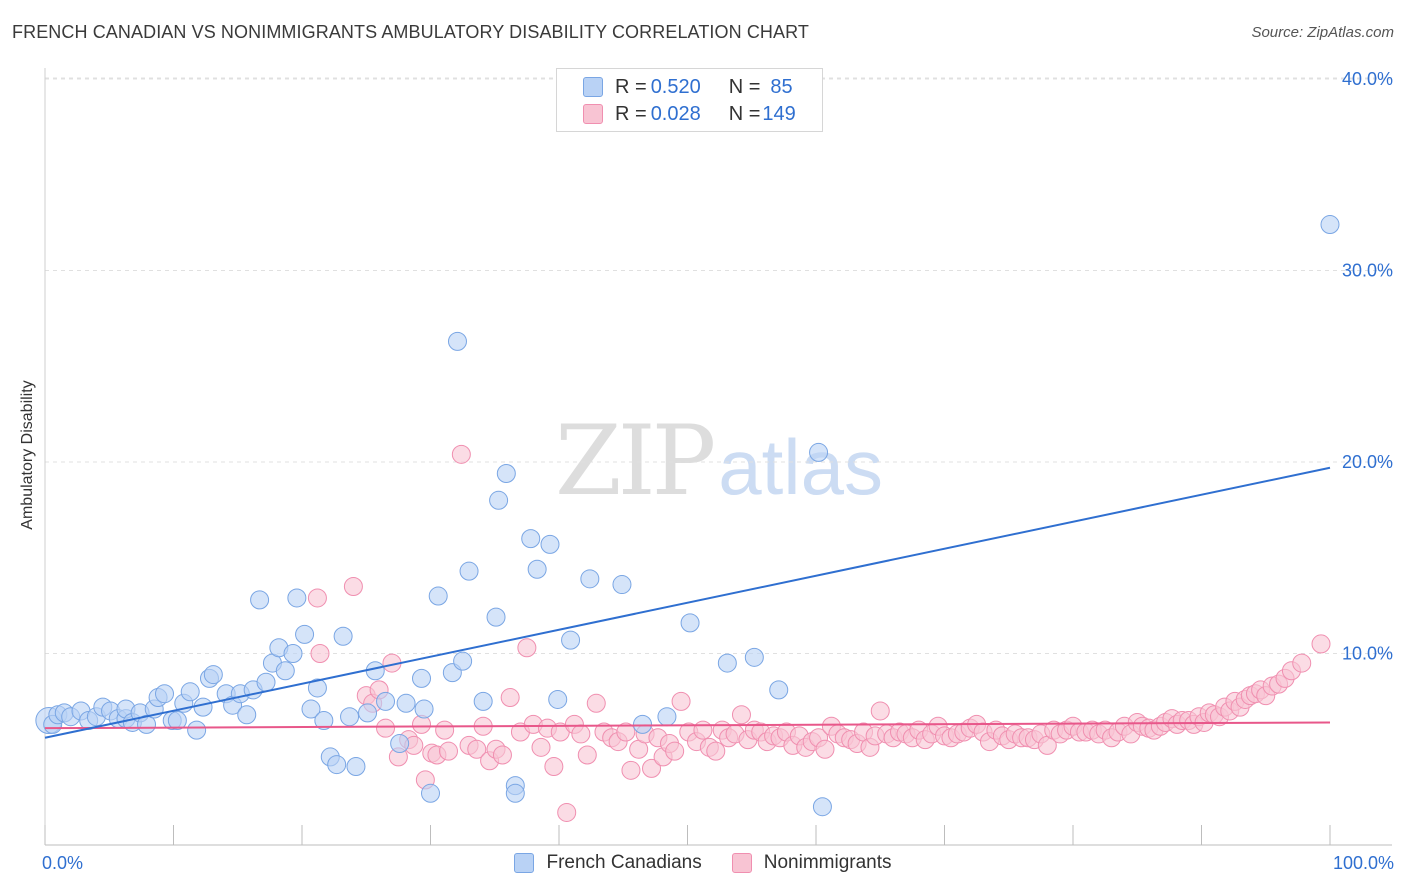 The image size is (1406, 892). Describe the element at coordinates (1322, 32) in the screenshot. I see `source-credit: Source: ZipAtlas.com` at that location.